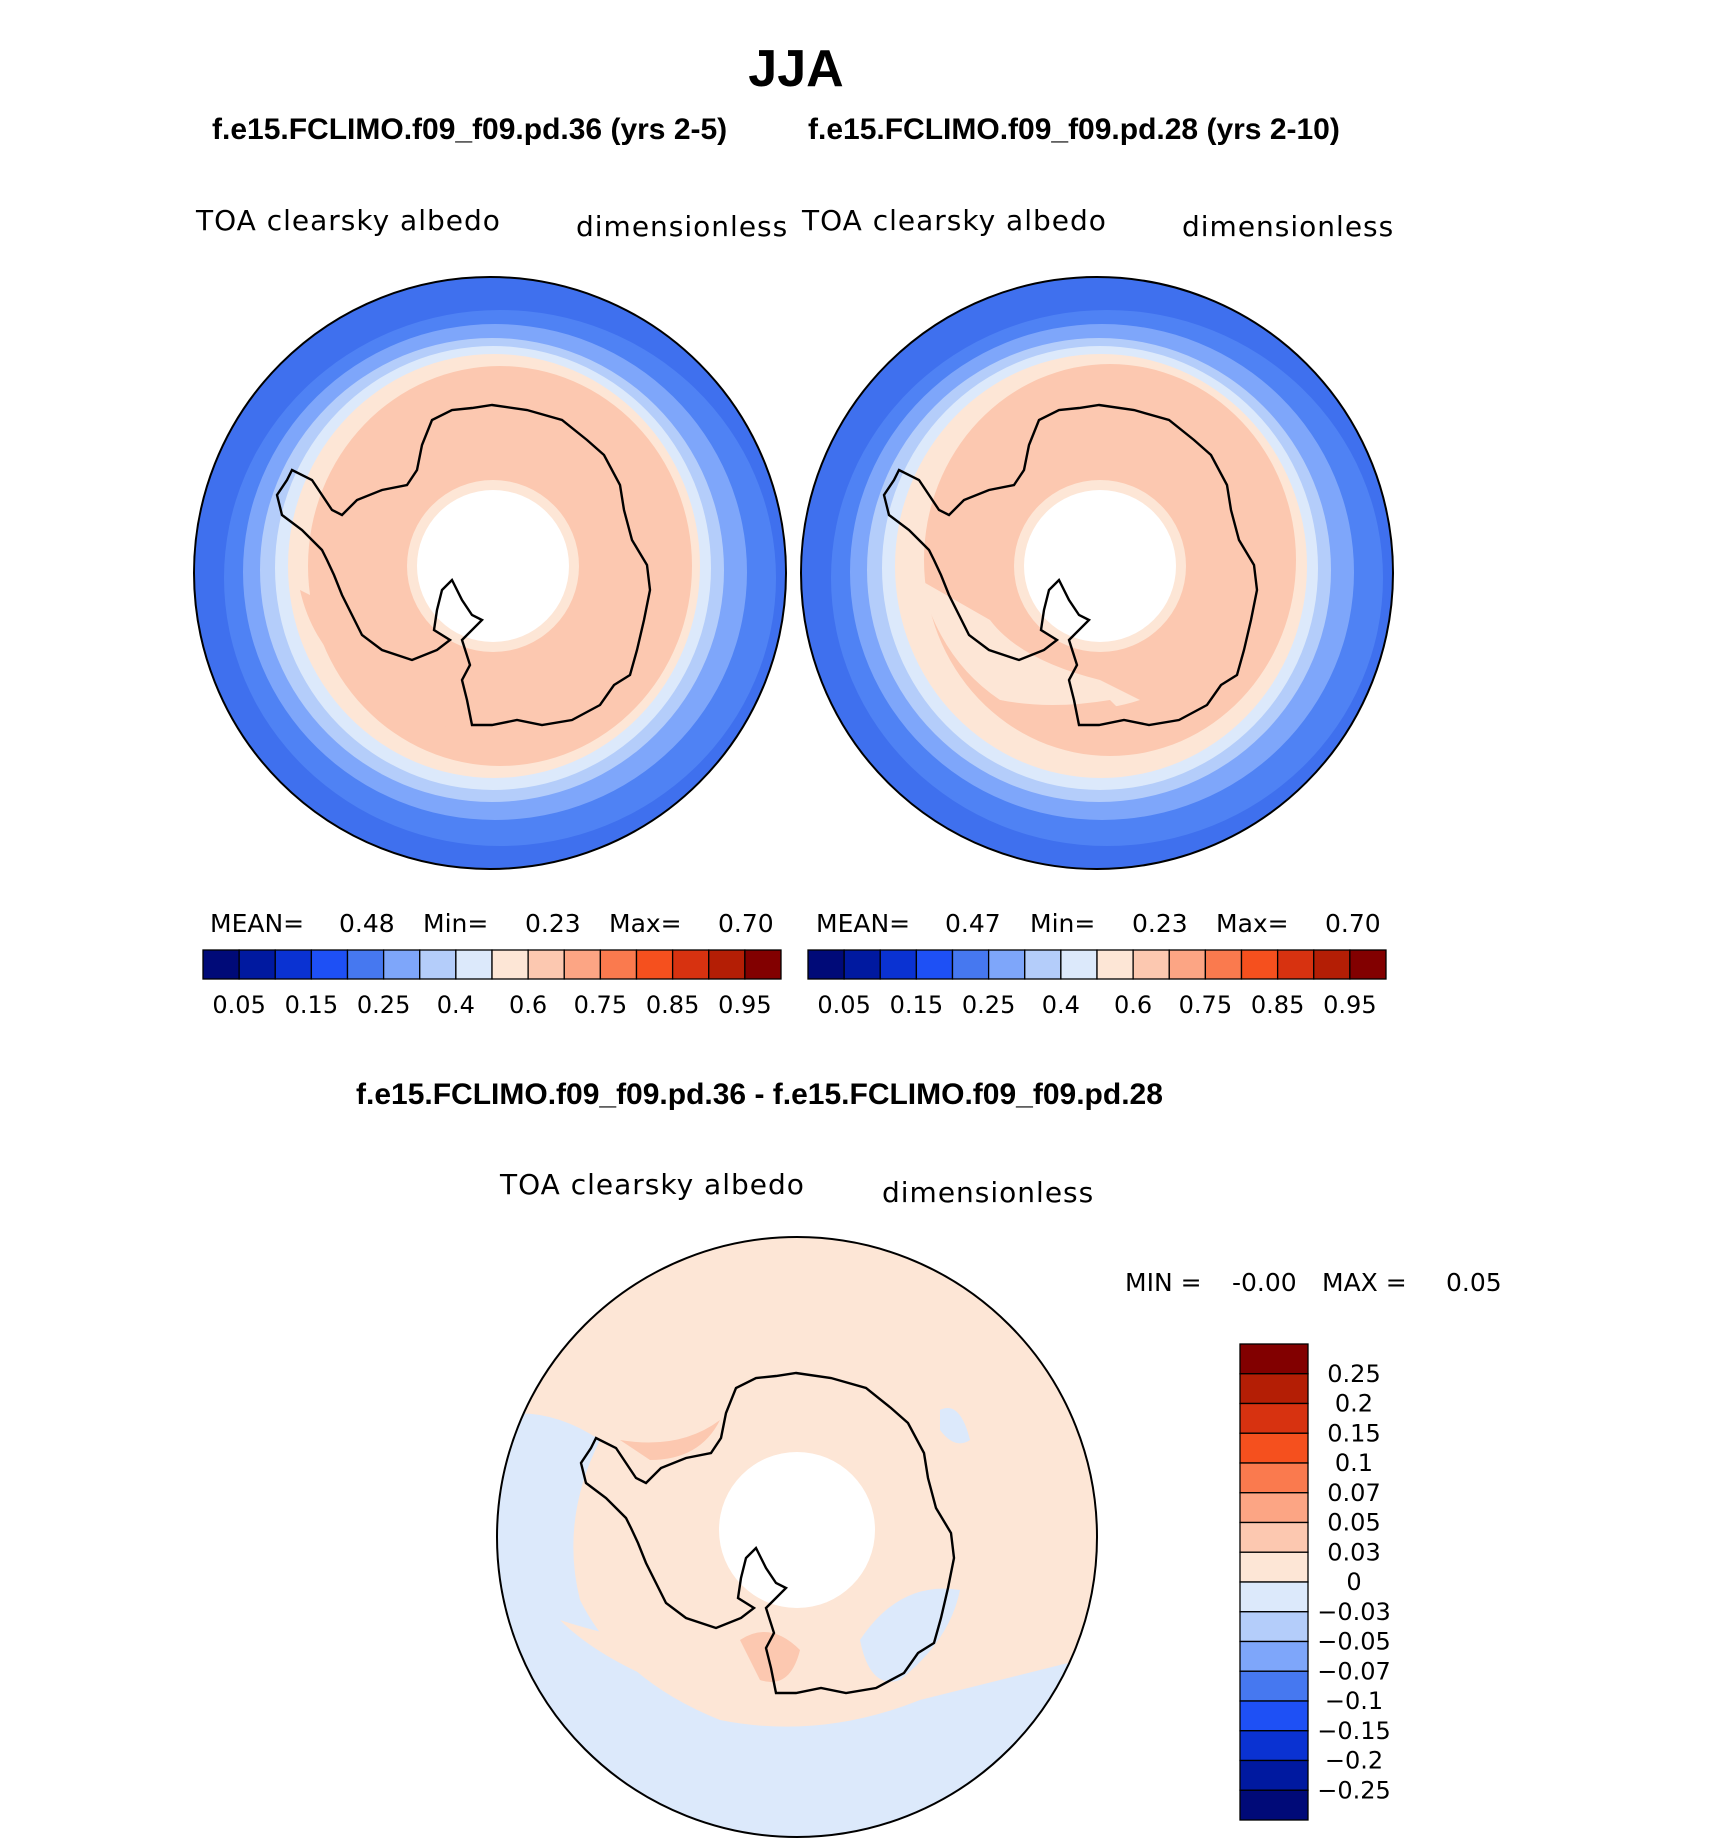 The image size is (1710, 1839). Describe the element at coordinates (916, 1005) in the screenshot. I see `colorbar-right-tick-label: 0.15` at that location.